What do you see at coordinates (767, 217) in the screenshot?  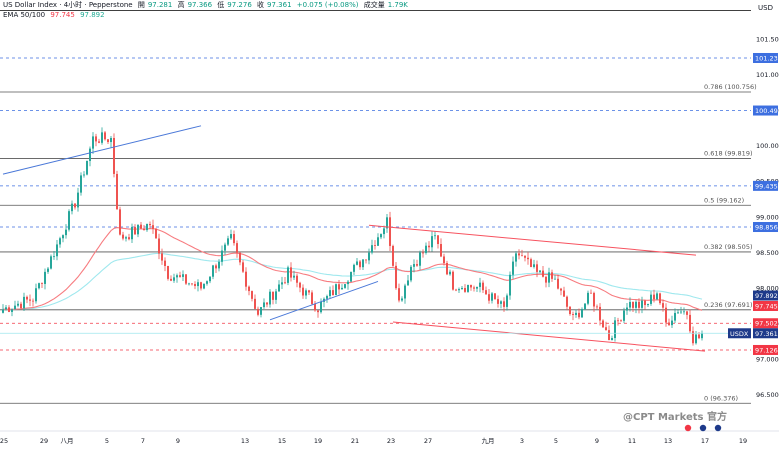 I see `y-tick-label: 99.000` at bounding box center [767, 217].